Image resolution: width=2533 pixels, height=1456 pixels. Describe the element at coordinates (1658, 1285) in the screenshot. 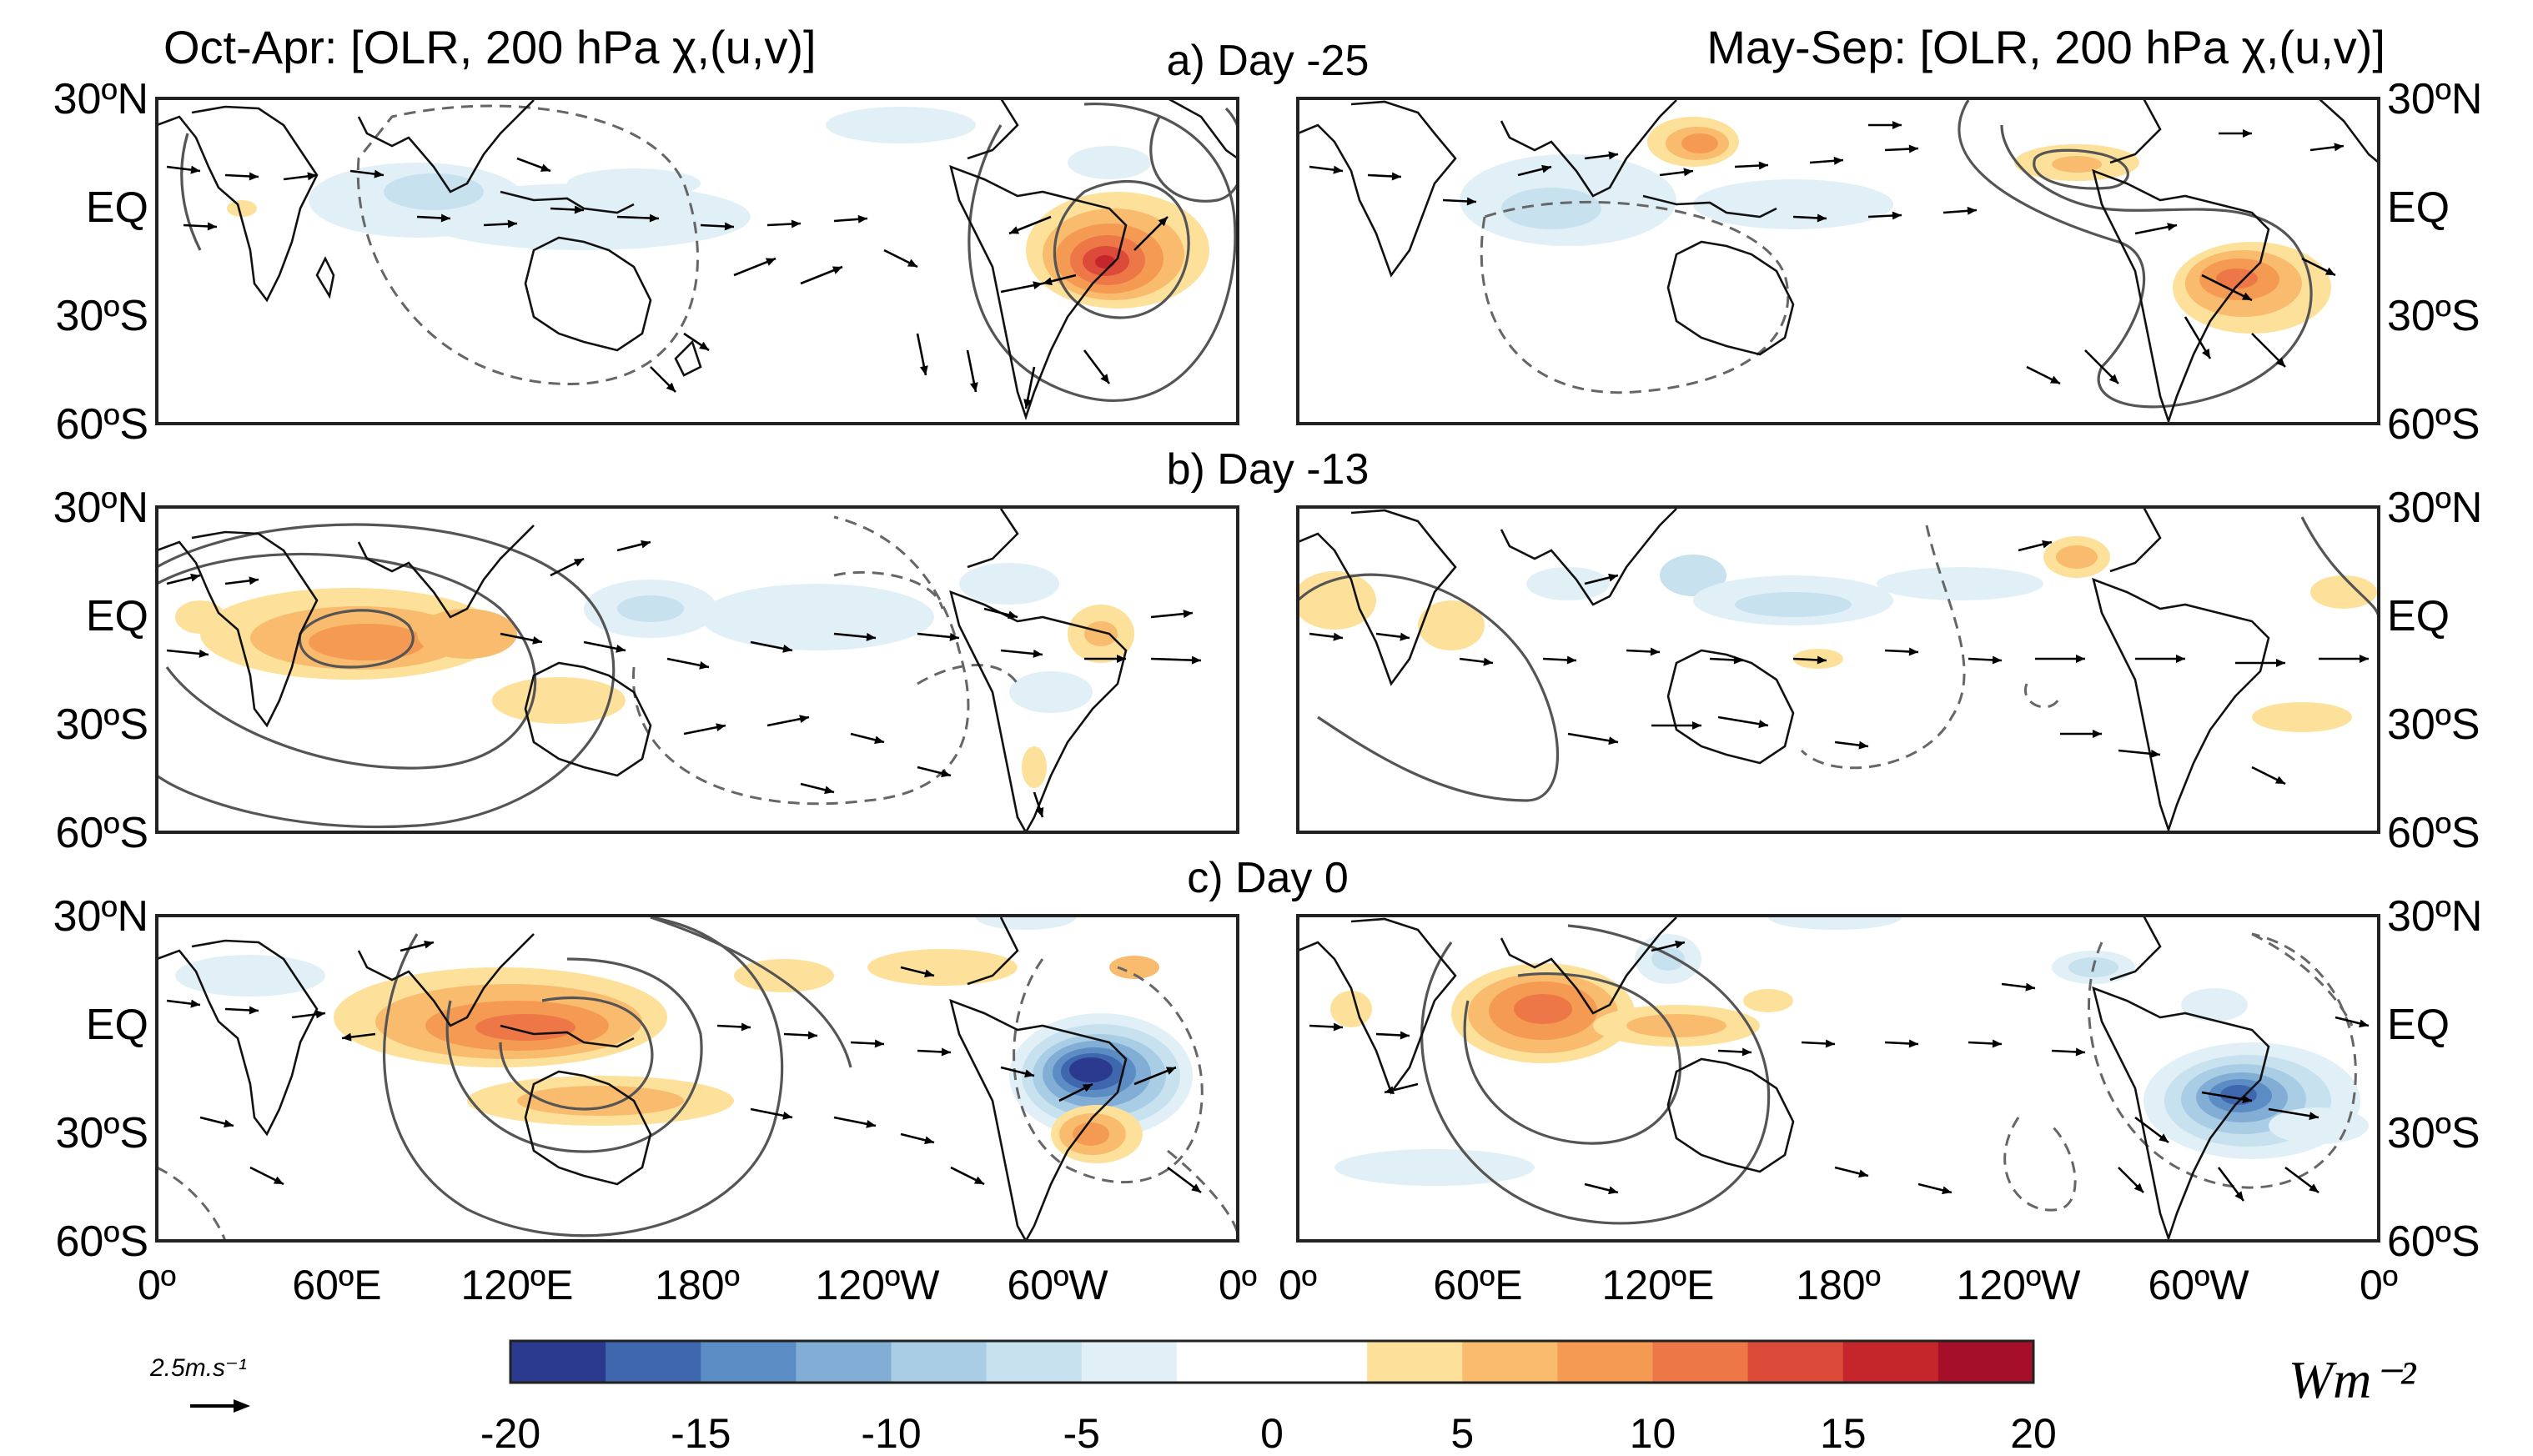

I see `x-tick-label-right-2: 120ºE` at that location.